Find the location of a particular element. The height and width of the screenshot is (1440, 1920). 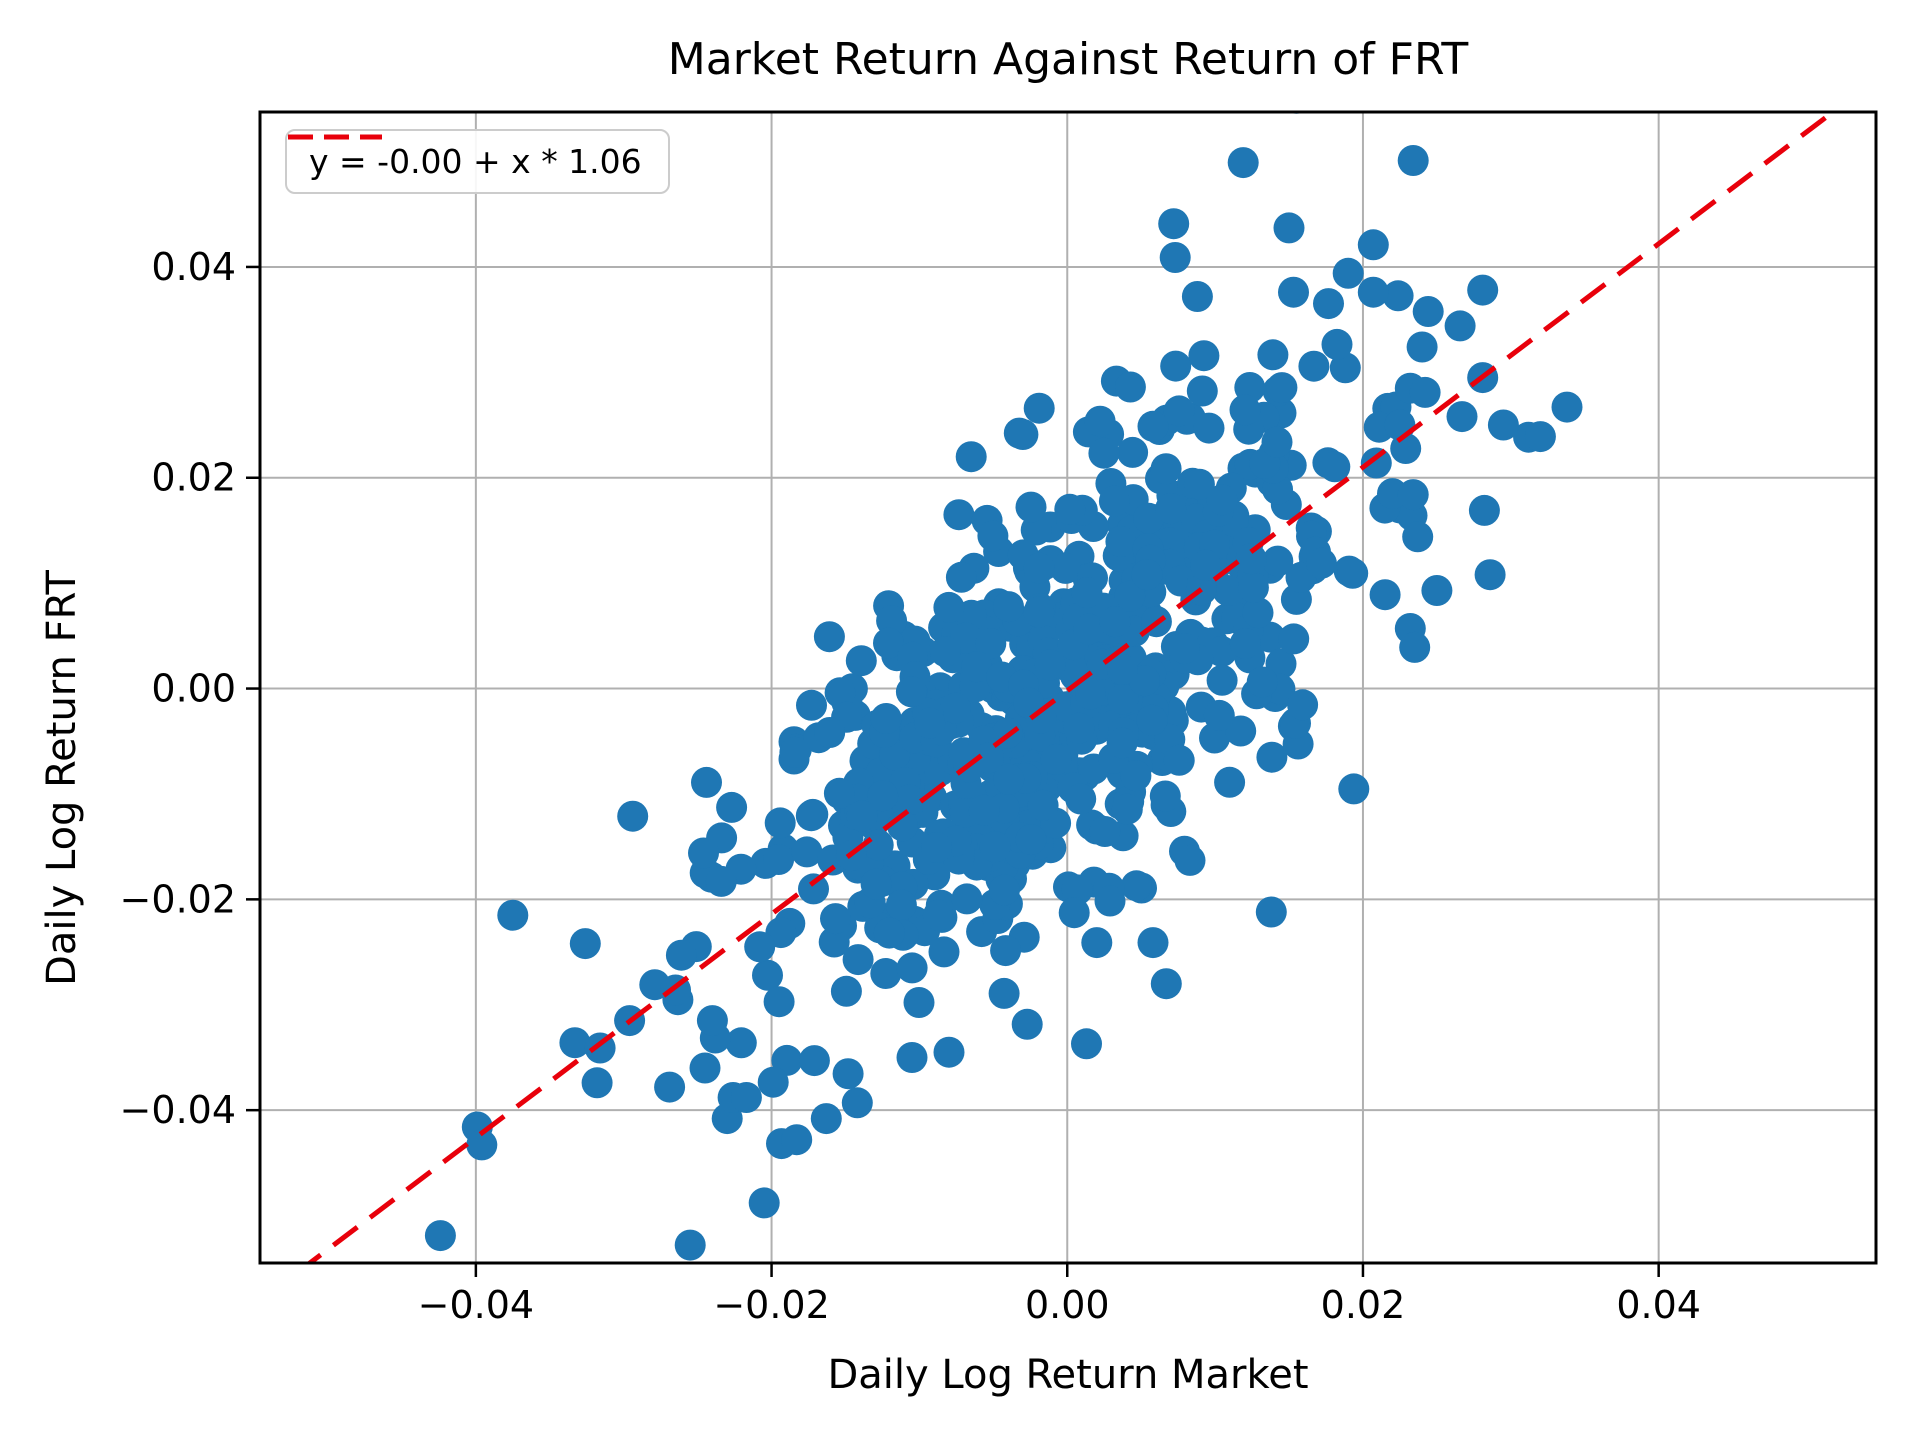

x-tick-label: −0.02 is located at coordinates (771, 1305).